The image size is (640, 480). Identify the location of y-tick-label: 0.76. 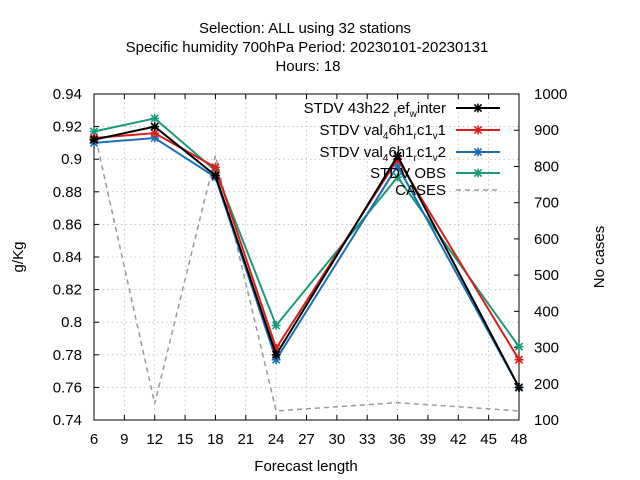
(67, 387).